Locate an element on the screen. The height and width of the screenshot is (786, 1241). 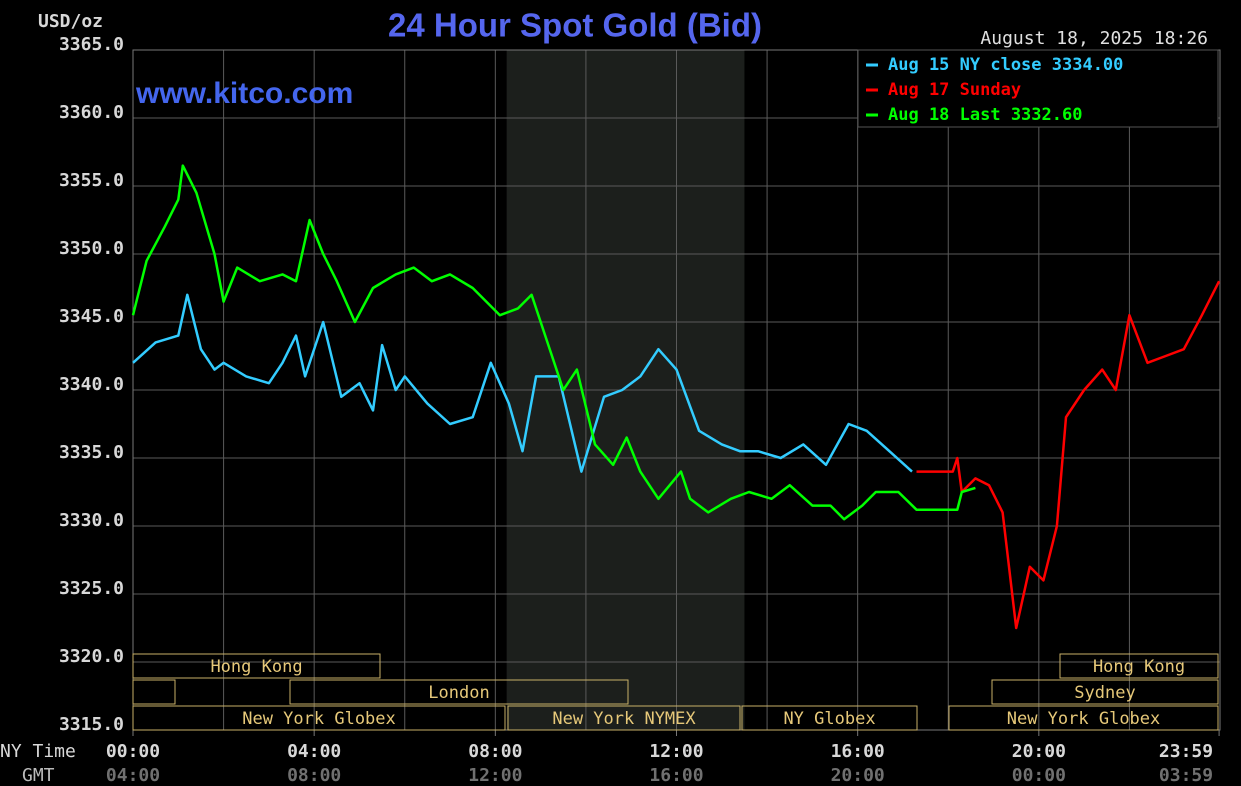
legend-label: Aug 18 Last 3332.60 is located at coordinates (985, 115).